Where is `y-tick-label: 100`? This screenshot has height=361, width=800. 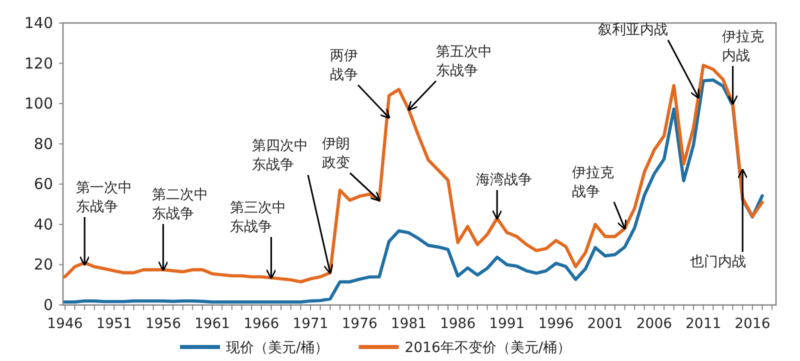
y-tick-label: 100 is located at coordinates (38, 103).